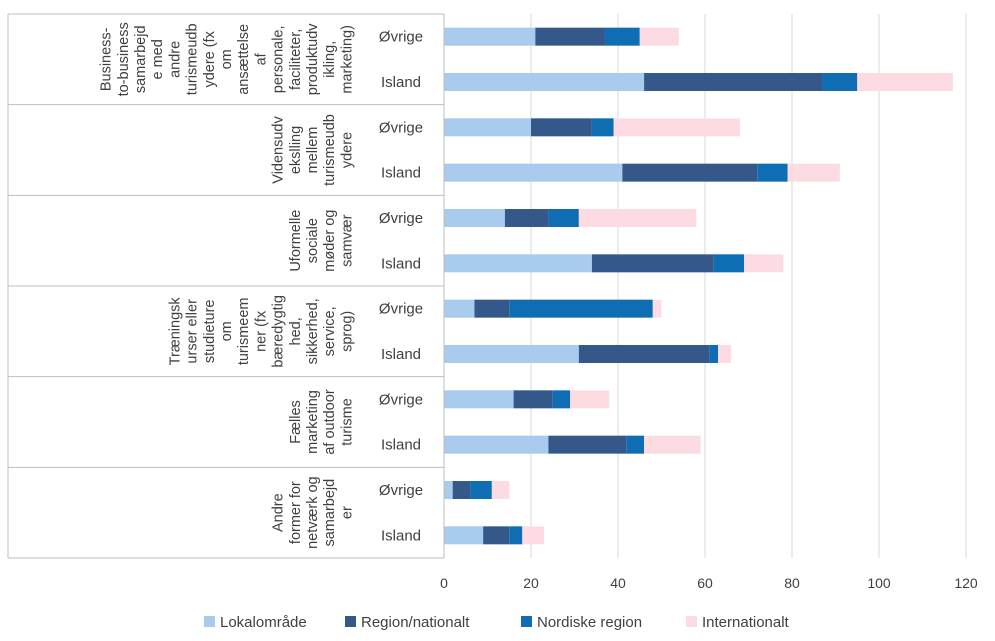 The height and width of the screenshot is (641, 995). What do you see at coordinates (313, 240) in the screenshot?
I see `group-label-line: sociale` at bounding box center [313, 240].